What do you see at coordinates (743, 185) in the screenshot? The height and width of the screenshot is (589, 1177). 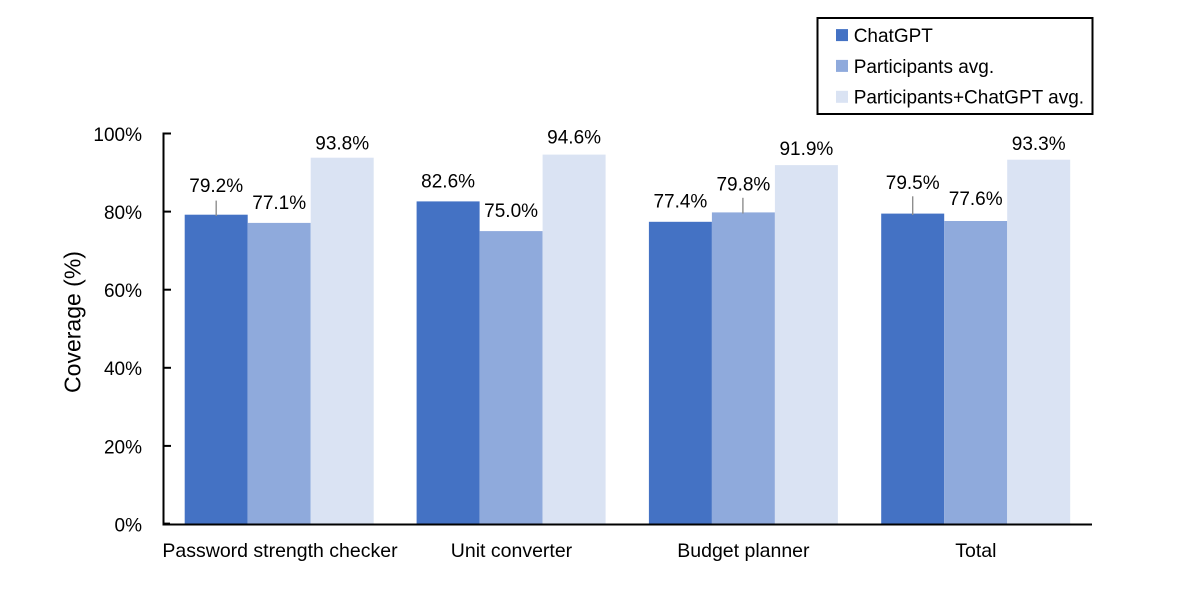 I see `svg-text: 79.8%` at bounding box center [743, 185].